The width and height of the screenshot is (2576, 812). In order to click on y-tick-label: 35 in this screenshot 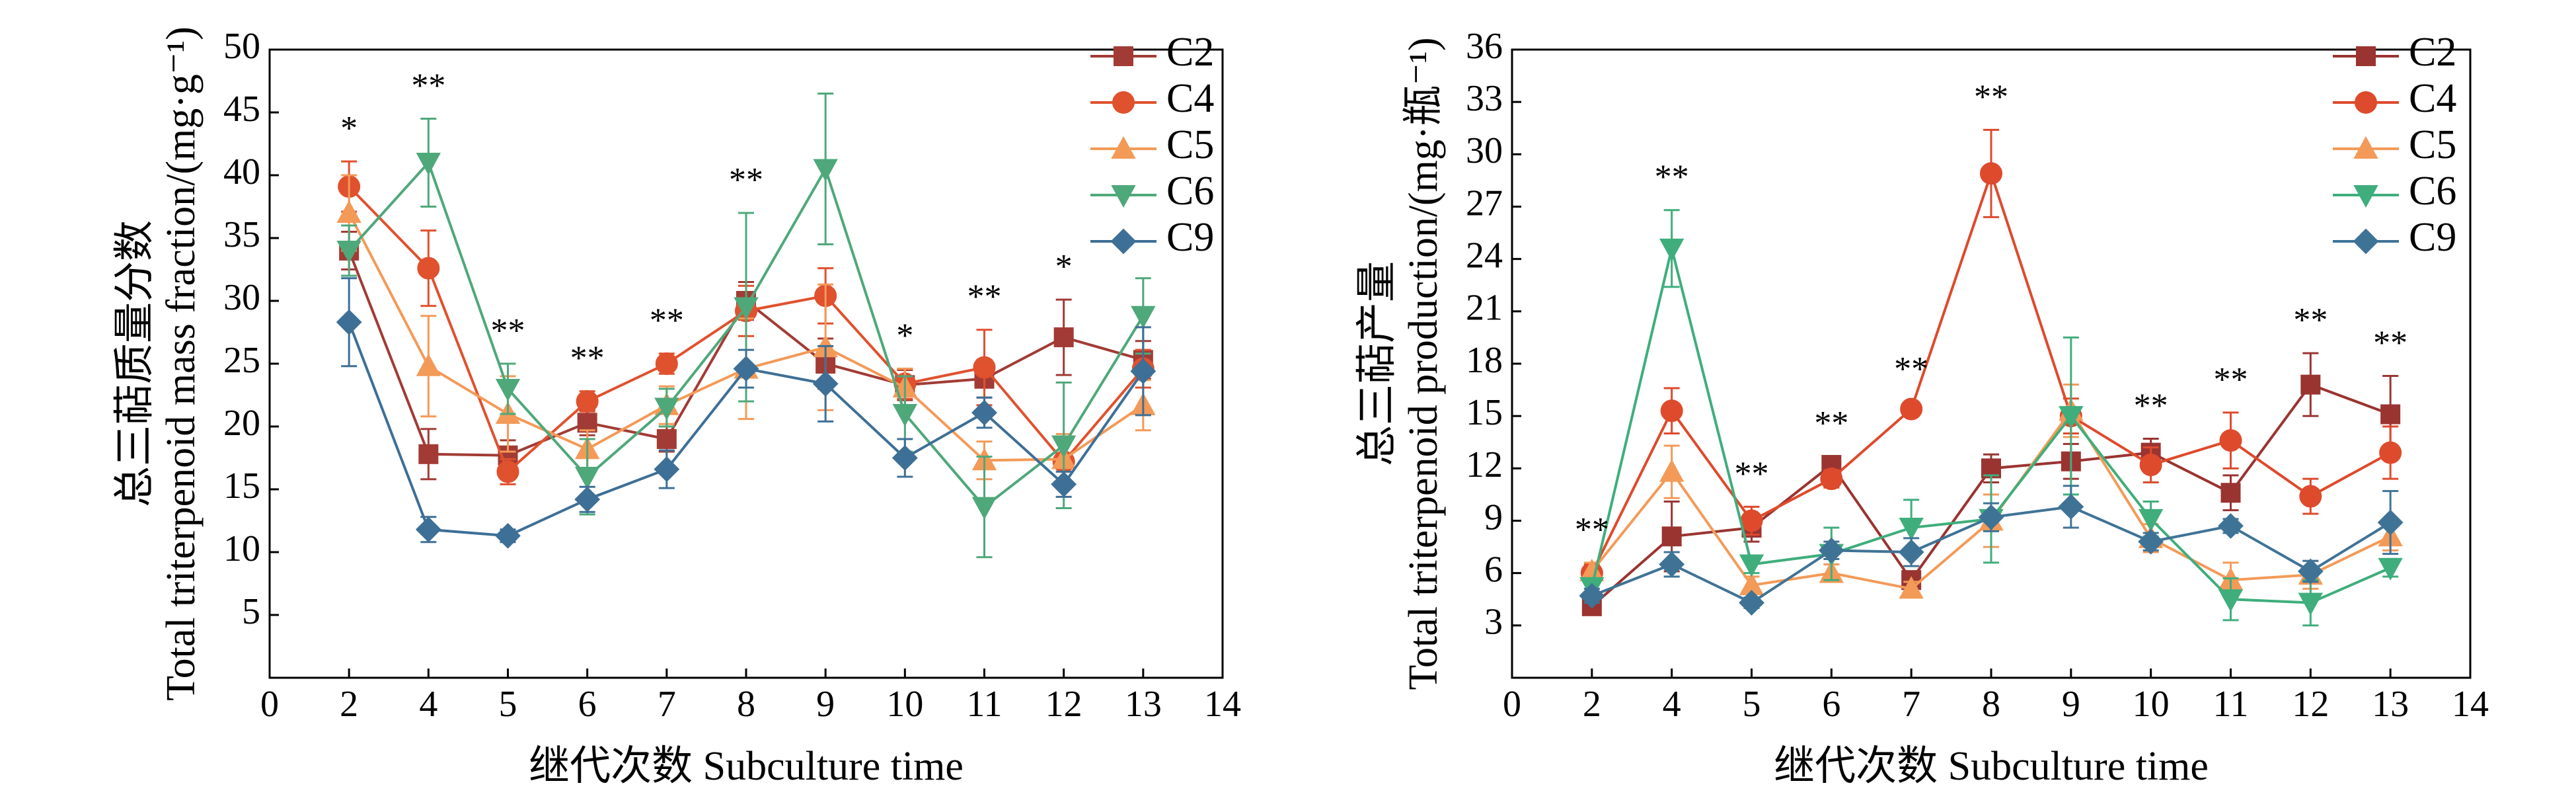, I will do `click(241, 234)`.